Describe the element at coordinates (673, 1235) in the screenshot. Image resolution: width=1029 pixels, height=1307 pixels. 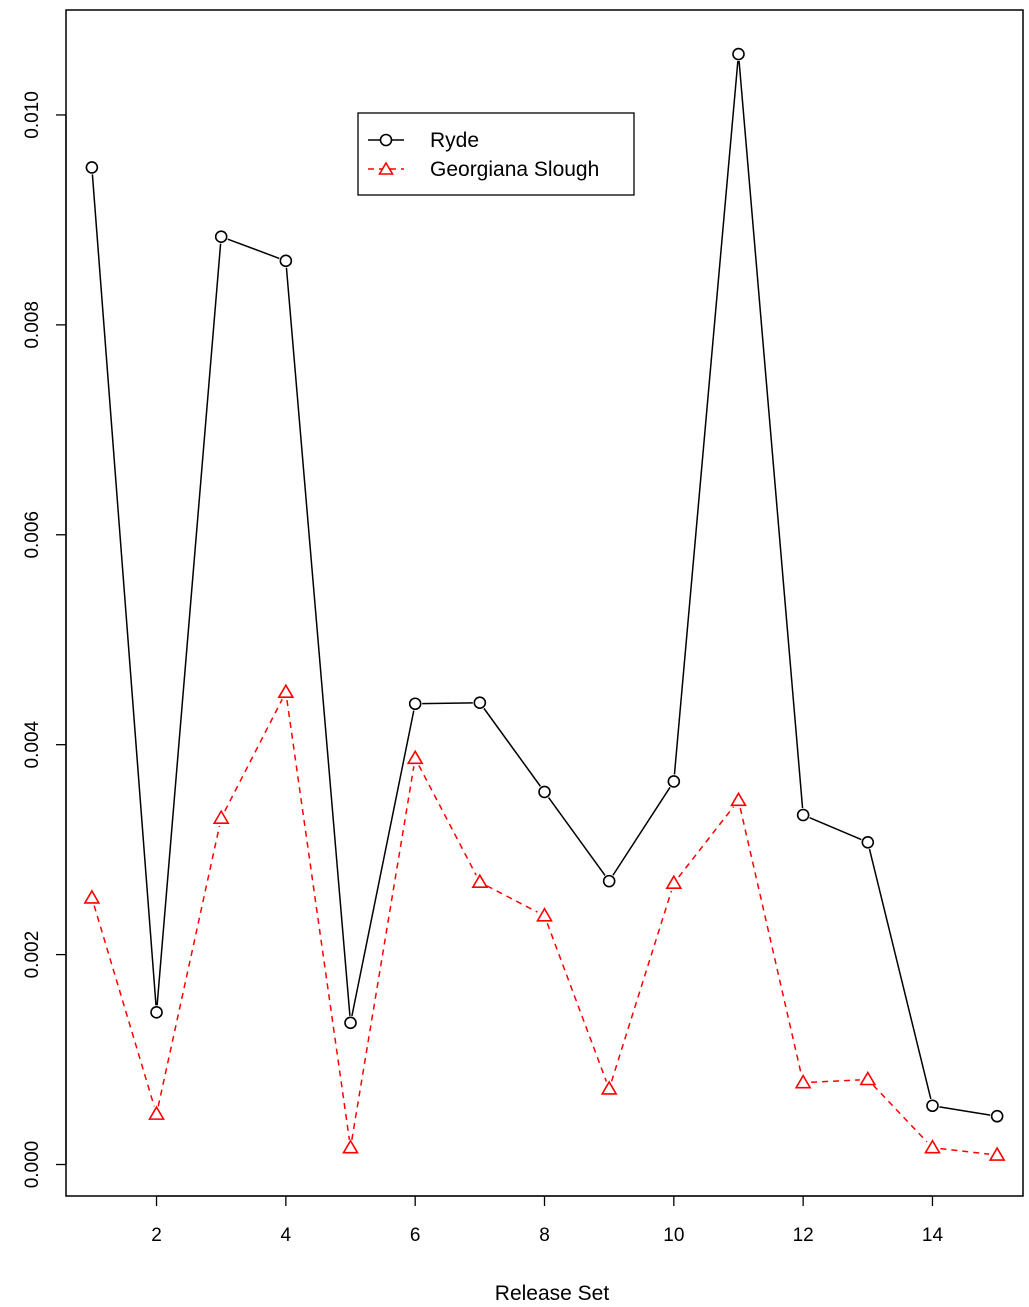
I see `x-tick-label: 10` at that location.